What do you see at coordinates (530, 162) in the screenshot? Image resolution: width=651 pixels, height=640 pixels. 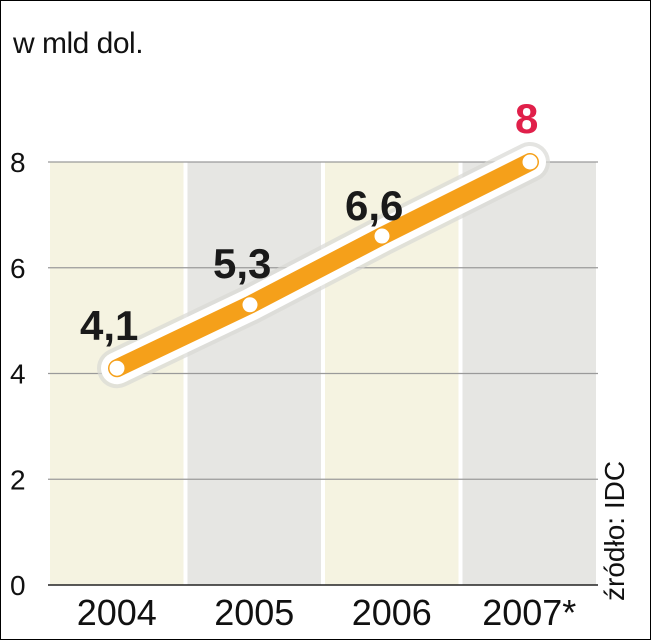 I see `data-point-2007` at bounding box center [530, 162].